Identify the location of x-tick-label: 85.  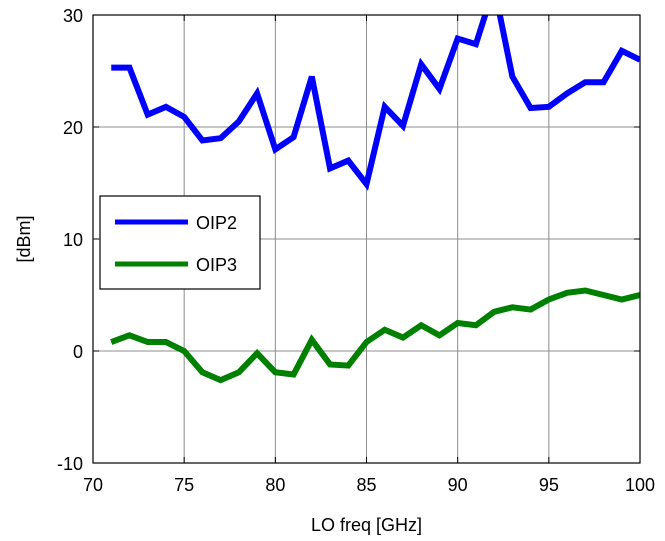
(366, 485).